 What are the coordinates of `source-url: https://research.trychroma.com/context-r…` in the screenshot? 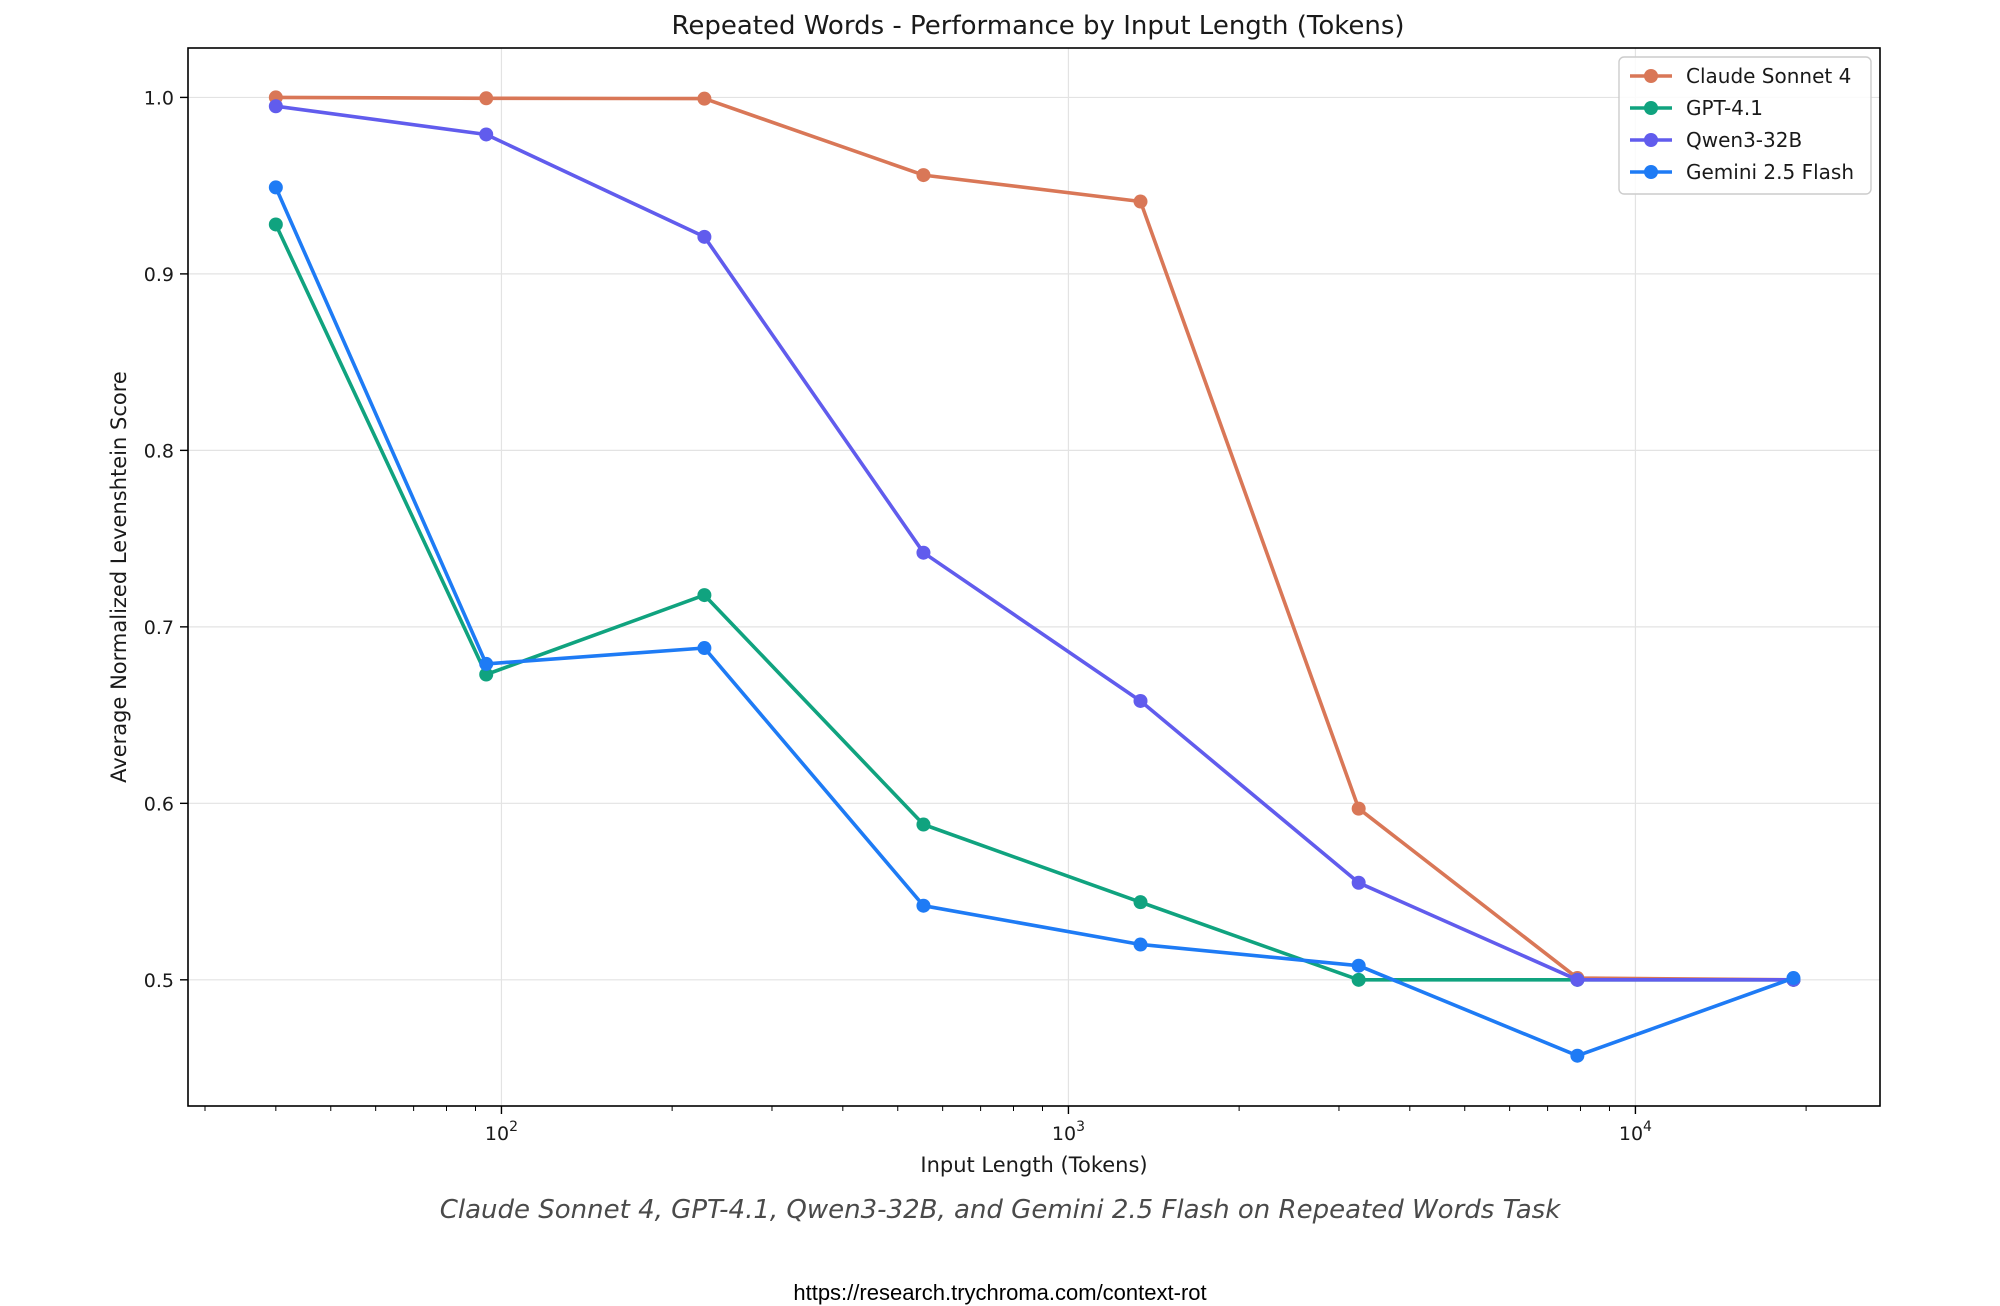 It's located at (1000, 1292).